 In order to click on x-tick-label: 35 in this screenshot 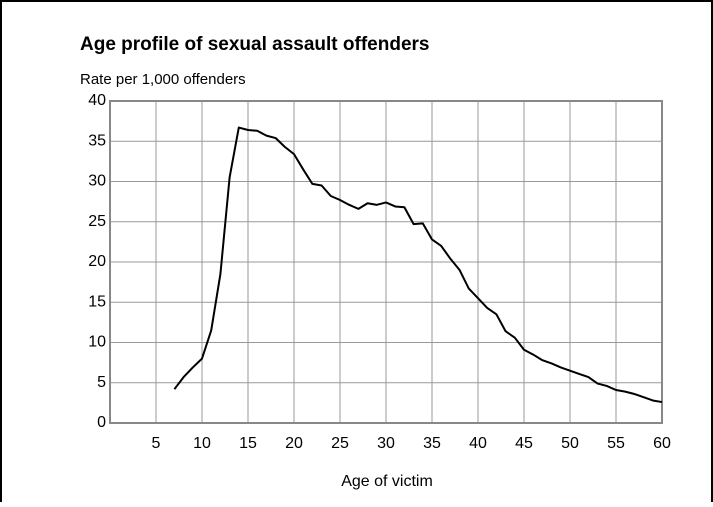, I will do `click(432, 443)`.